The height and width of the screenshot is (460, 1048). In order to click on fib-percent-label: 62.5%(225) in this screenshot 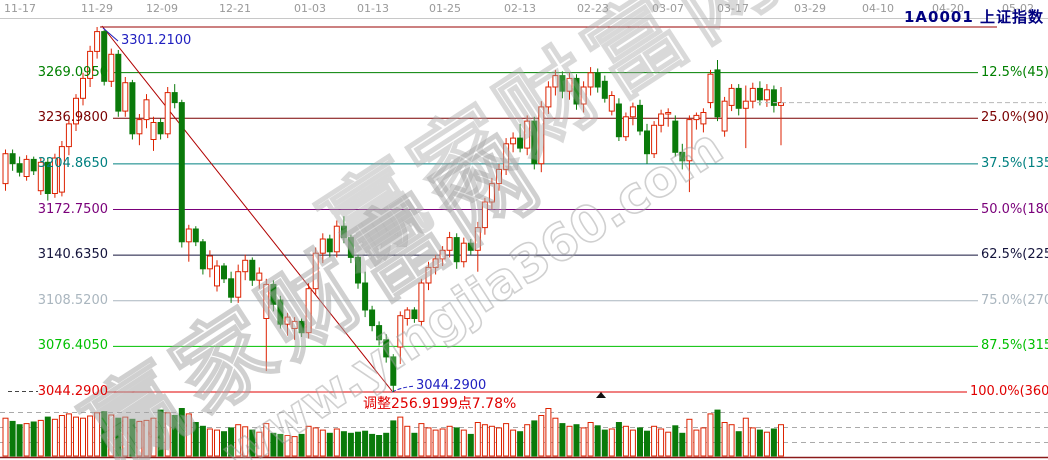, I will do `click(1014, 255)`.